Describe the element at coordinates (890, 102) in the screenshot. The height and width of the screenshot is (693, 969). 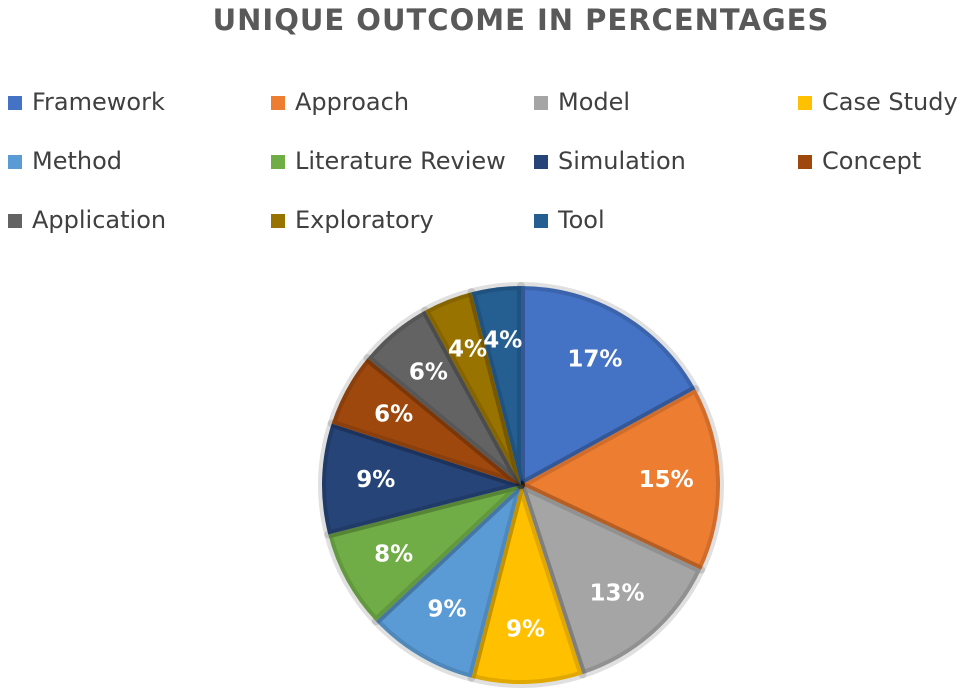
I see `legend-label: Case Study` at that location.